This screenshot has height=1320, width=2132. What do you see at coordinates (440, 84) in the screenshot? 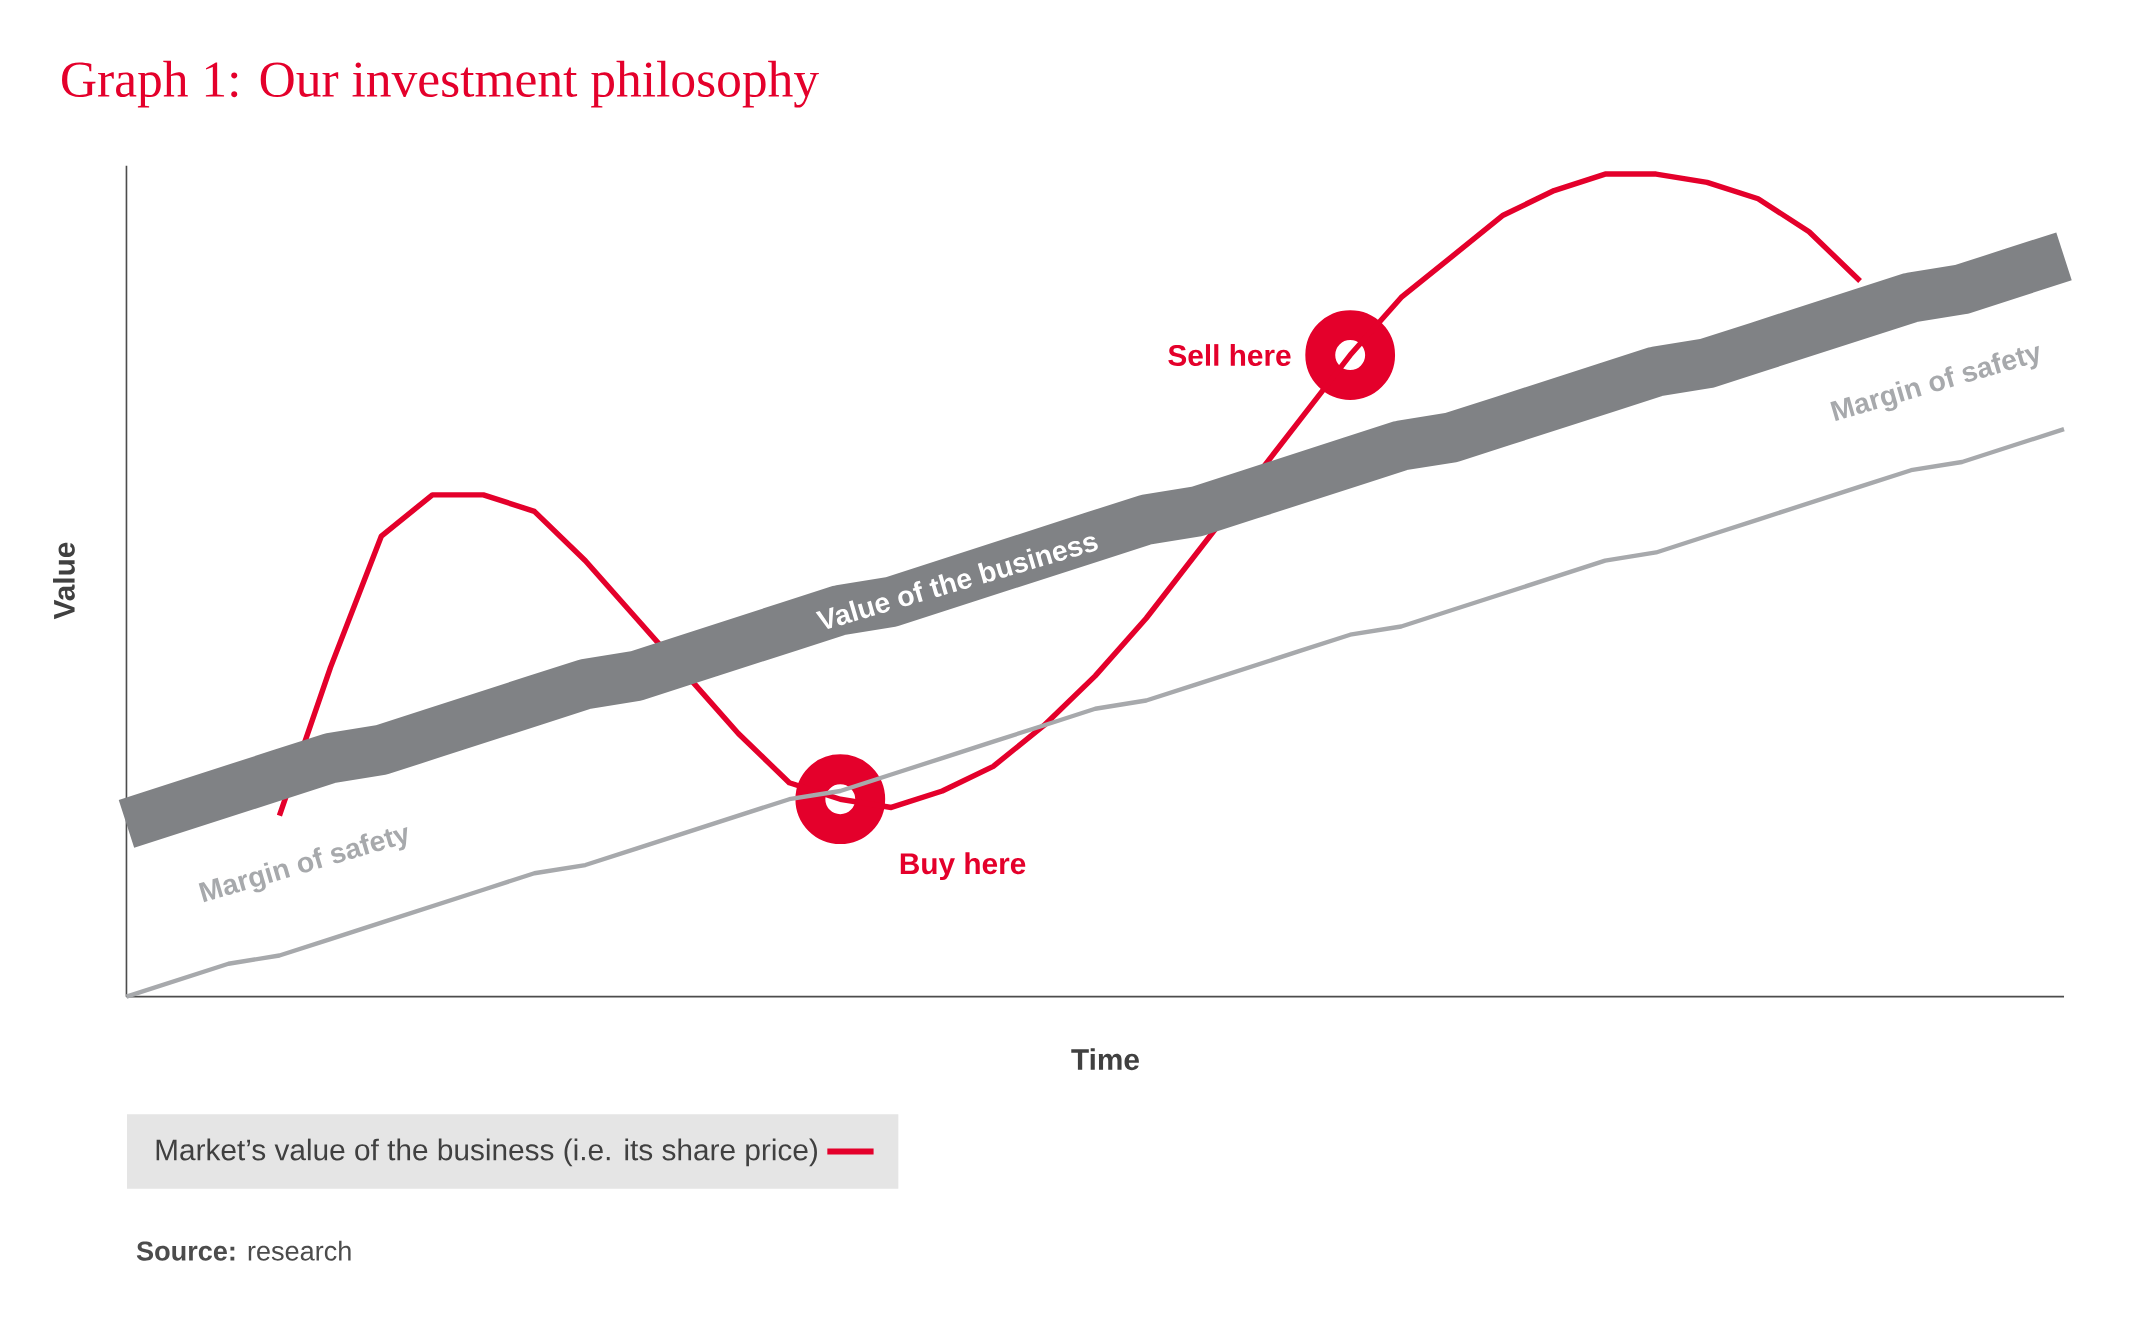
I see `chart-title: Graph 1: Our investment philosophy` at bounding box center [440, 84].